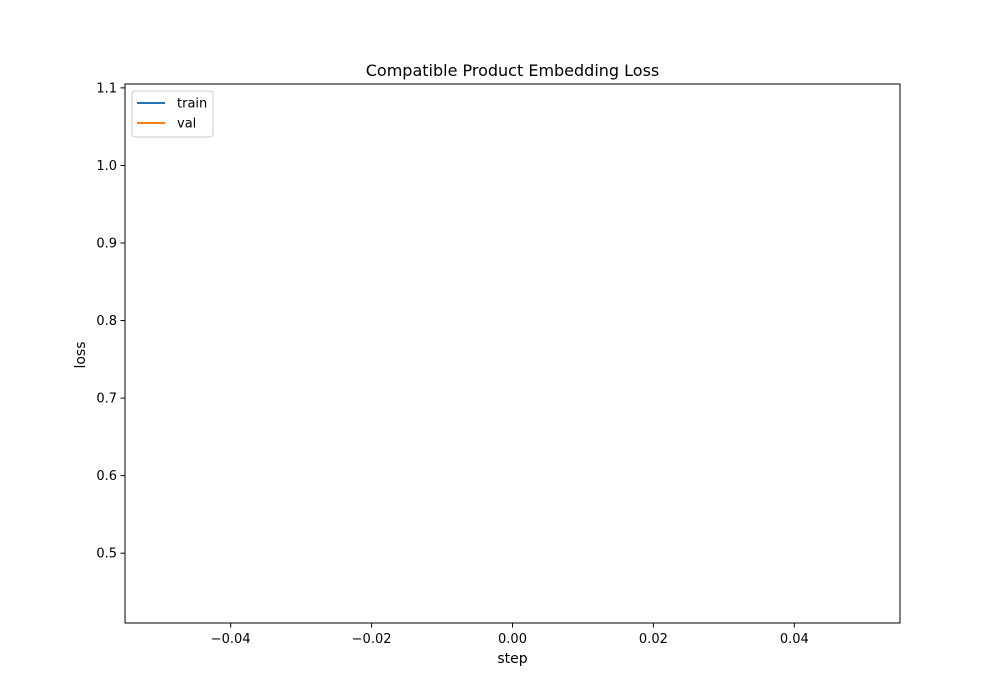 Image resolution: width=1000 pixels, height=700 pixels. Describe the element at coordinates (794, 639) in the screenshot. I see `x-tick-label: 0.04` at that location.